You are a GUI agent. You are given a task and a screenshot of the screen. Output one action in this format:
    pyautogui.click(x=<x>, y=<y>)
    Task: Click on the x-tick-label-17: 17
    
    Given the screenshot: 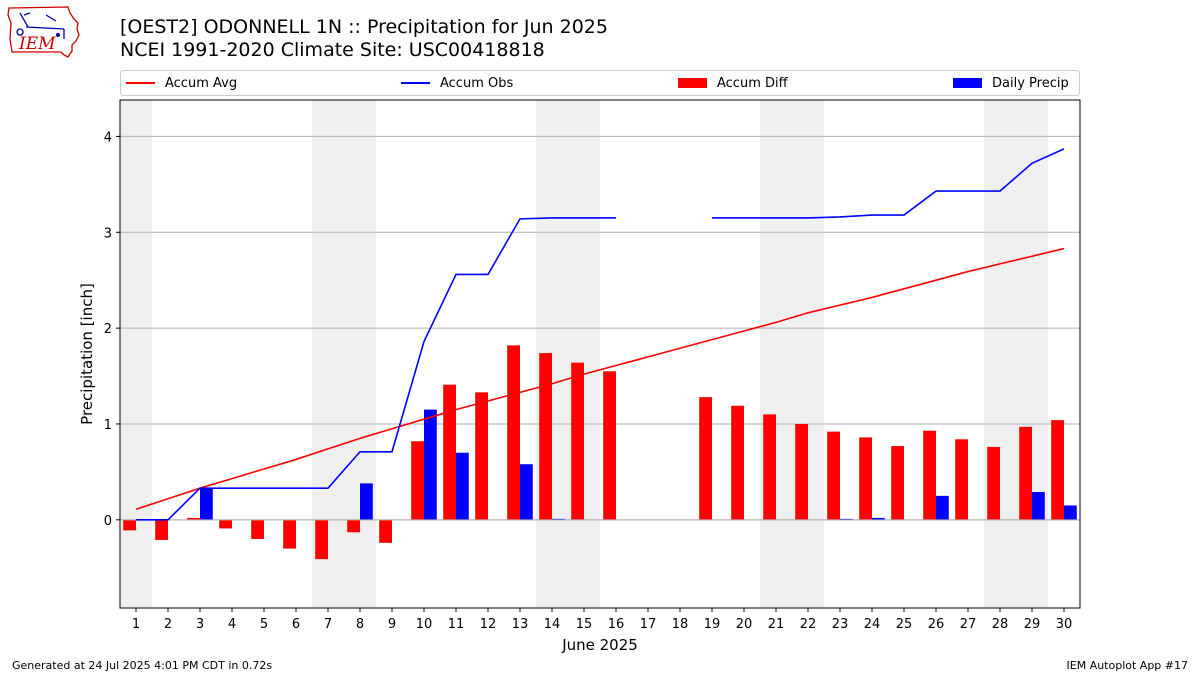 What is the action you would take?
    pyautogui.click(x=648, y=624)
    